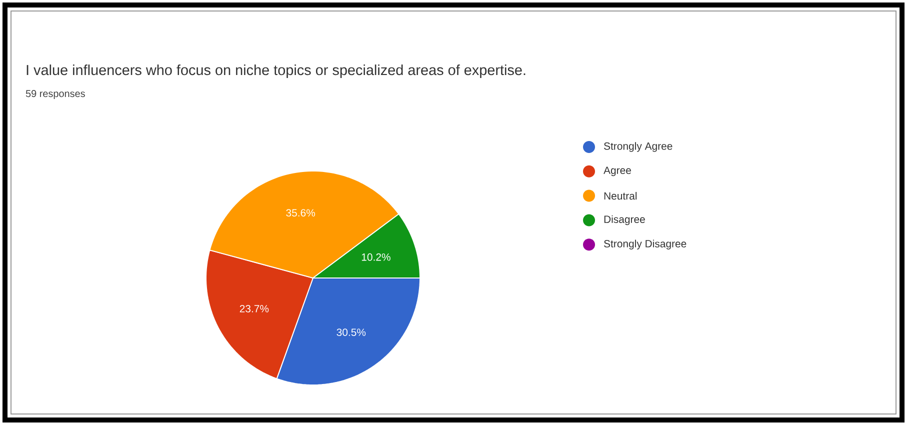  I want to click on data-label: 10.2%, so click(376, 257).